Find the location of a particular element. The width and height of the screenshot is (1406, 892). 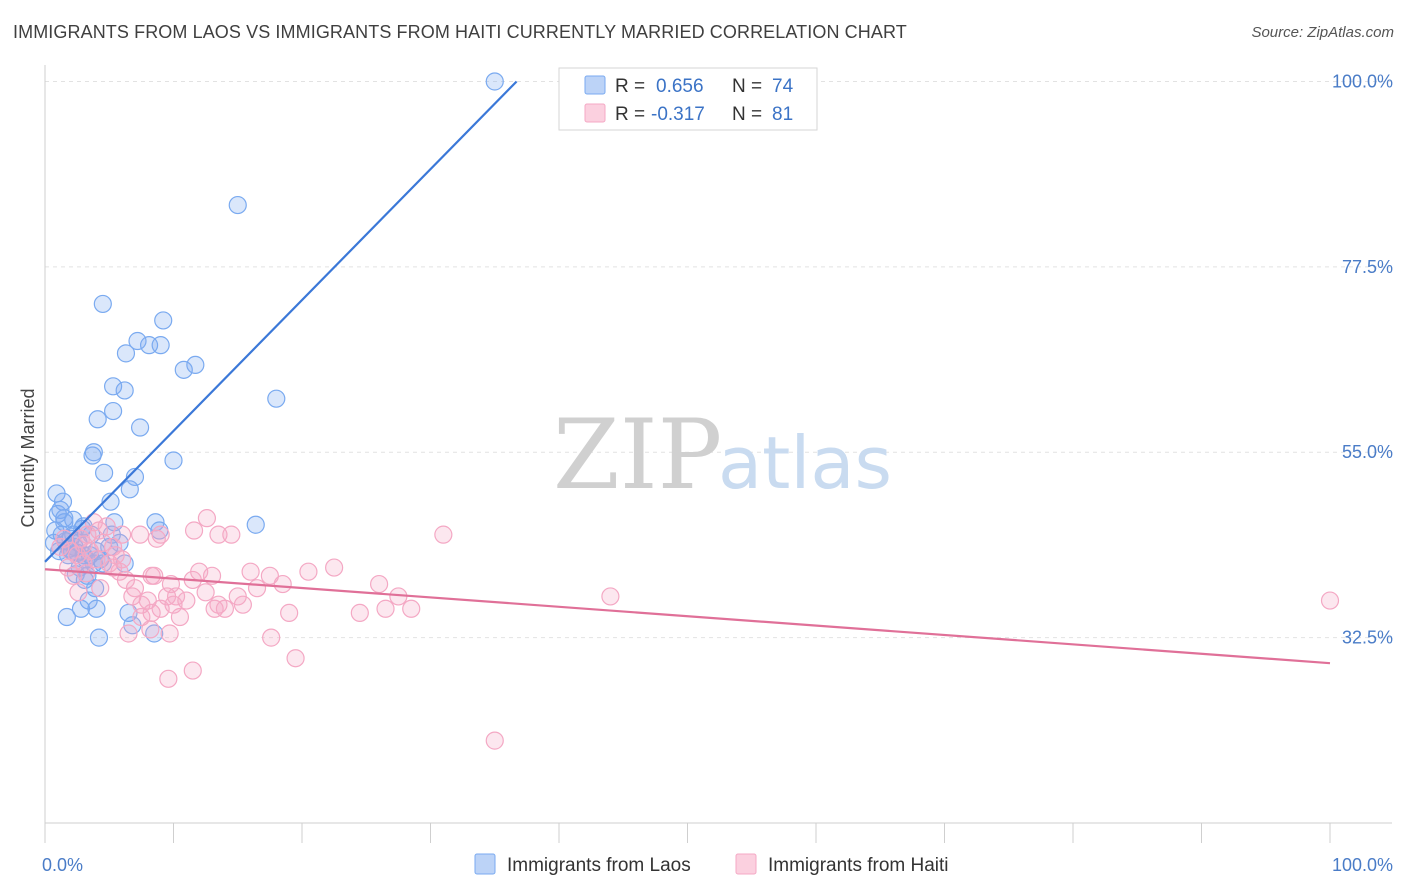

legend-n-label-haiti: N = is located at coordinates (747, 114).